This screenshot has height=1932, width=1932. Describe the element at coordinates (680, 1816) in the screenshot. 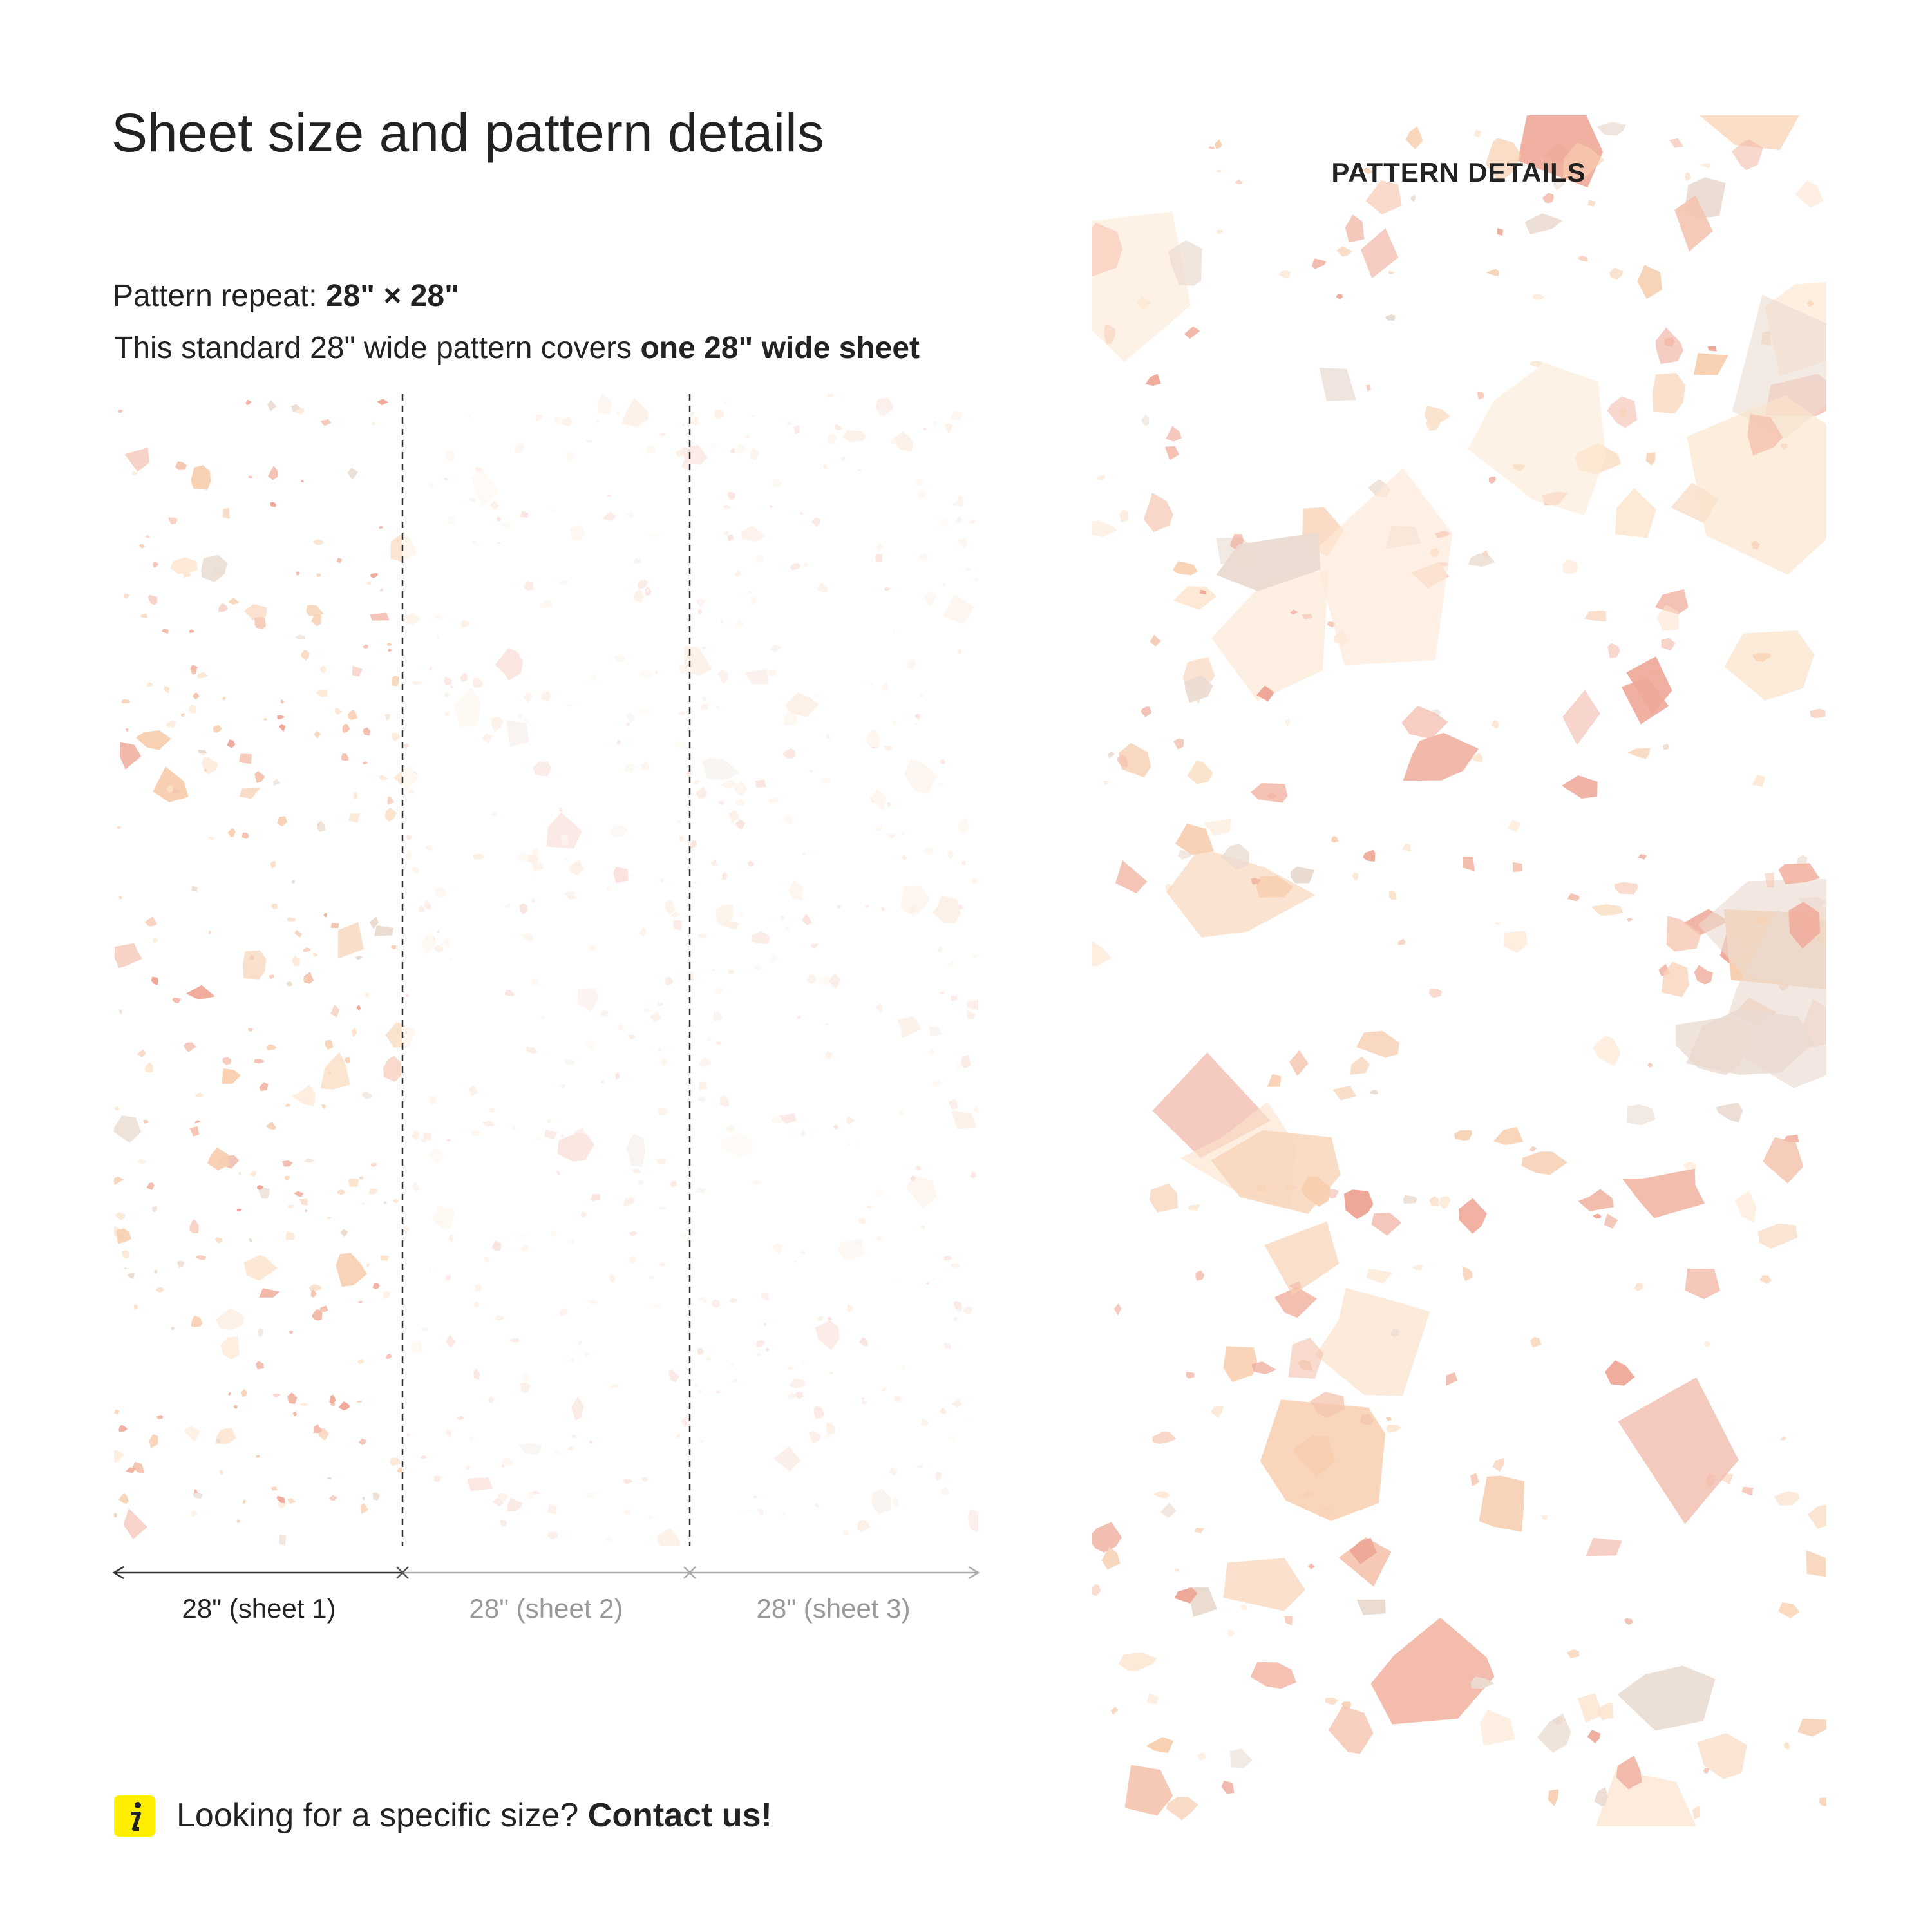

I see `contact-link: Contact us!` at that location.